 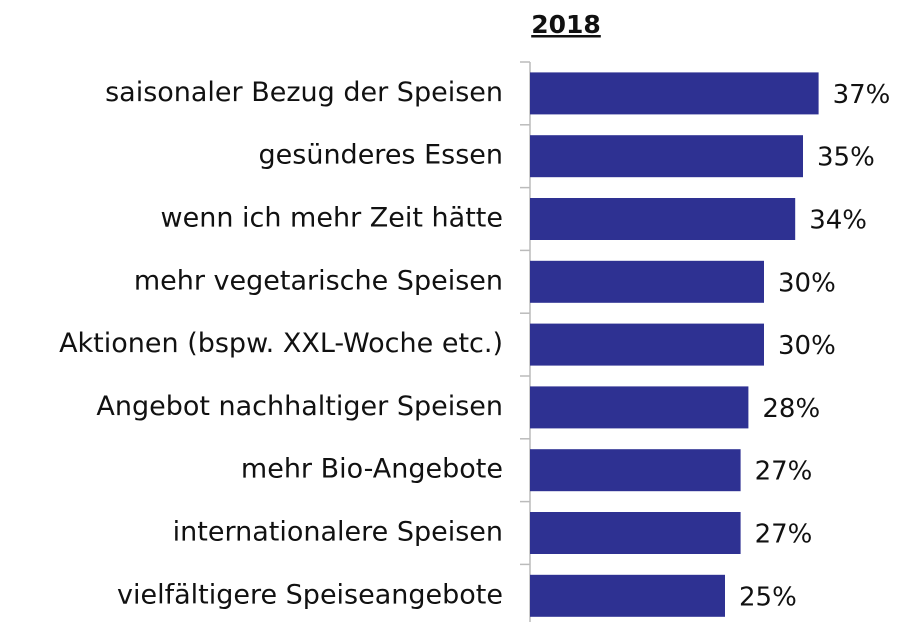 I want to click on bar-value-label: 28%, so click(x=791, y=409).